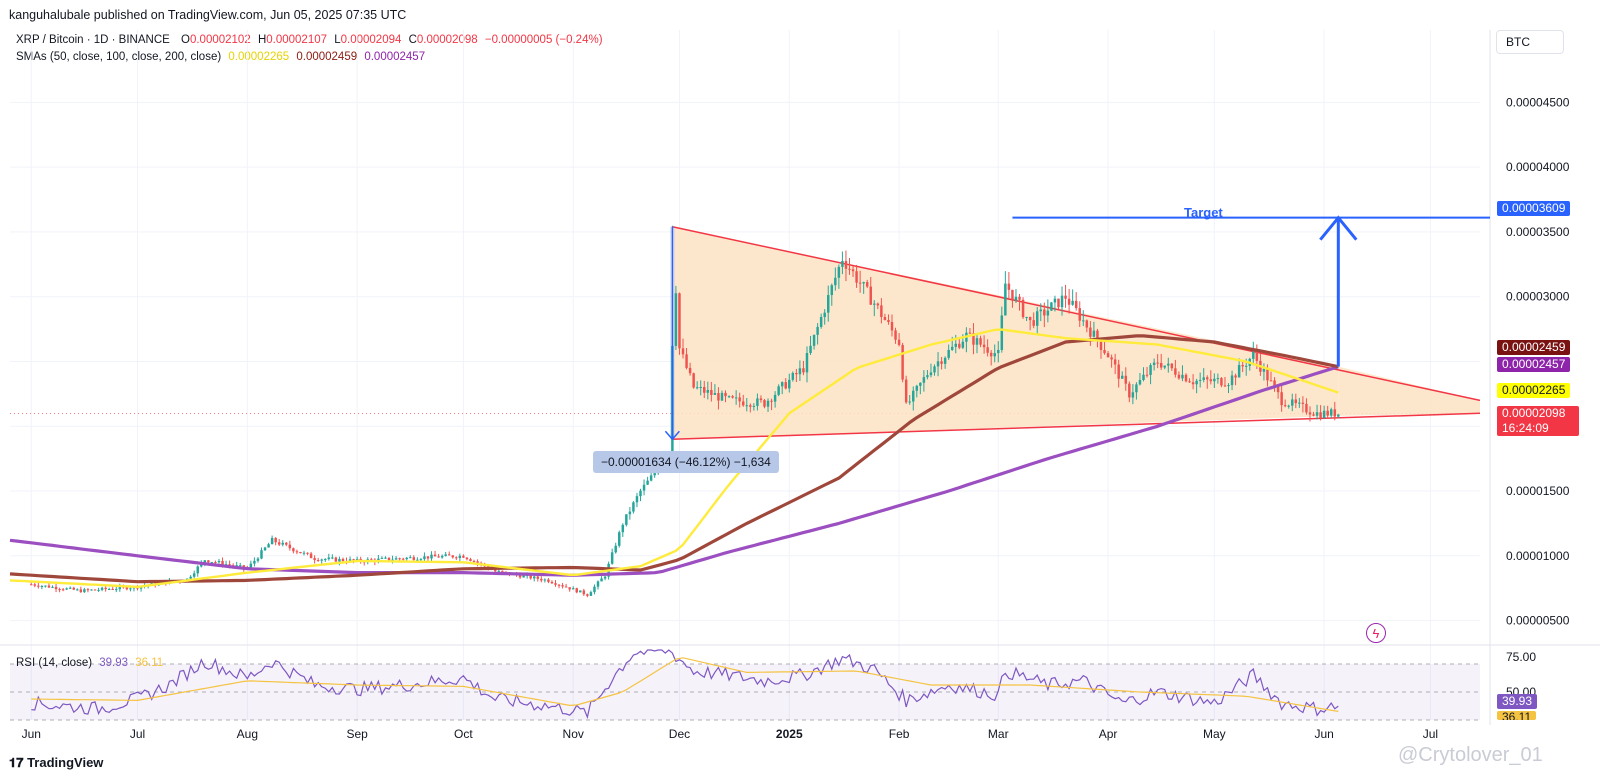 This screenshot has height=780, width=1600. What do you see at coordinates (1203, 212) in the screenshot?
I see `target-label: Target` at bounding box center [1203, 212].